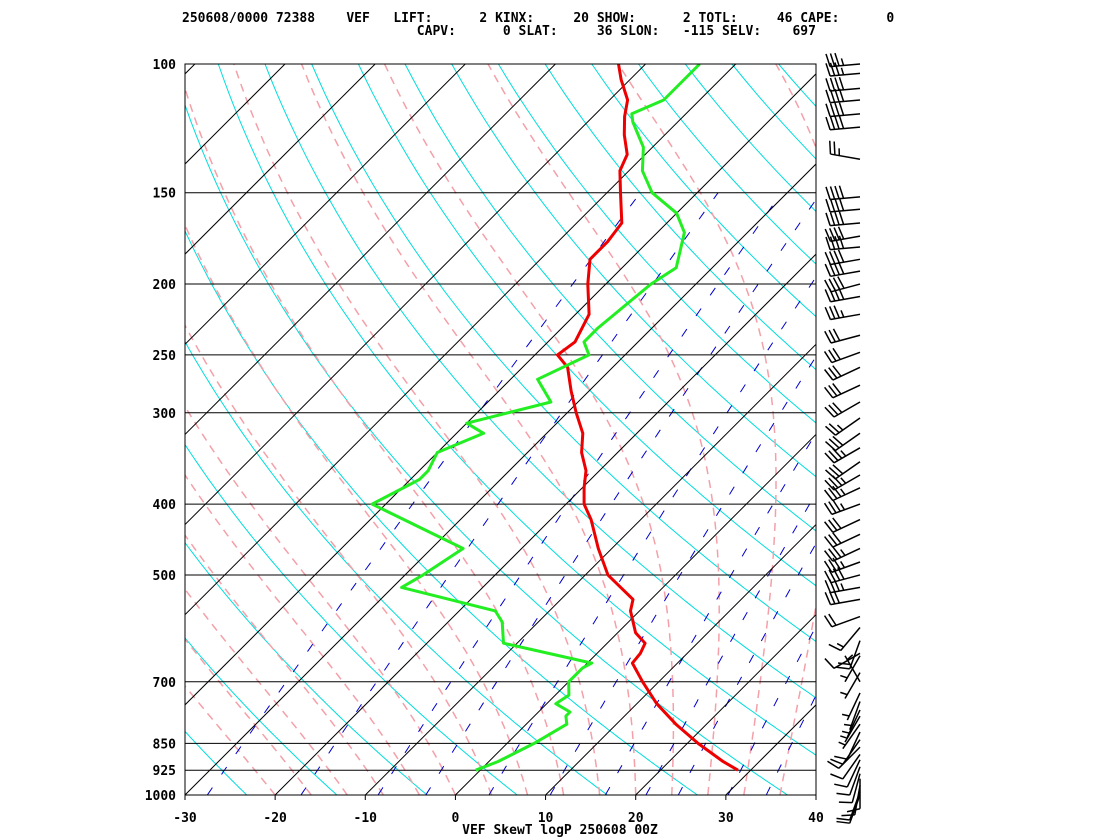 Image resolution: width=1120 pixels, height=840 pixels. What do you see at coordinates (185, 818) in the screenshot?
I see `temperature-tick-label: -30` at bounding box center [185, 818].